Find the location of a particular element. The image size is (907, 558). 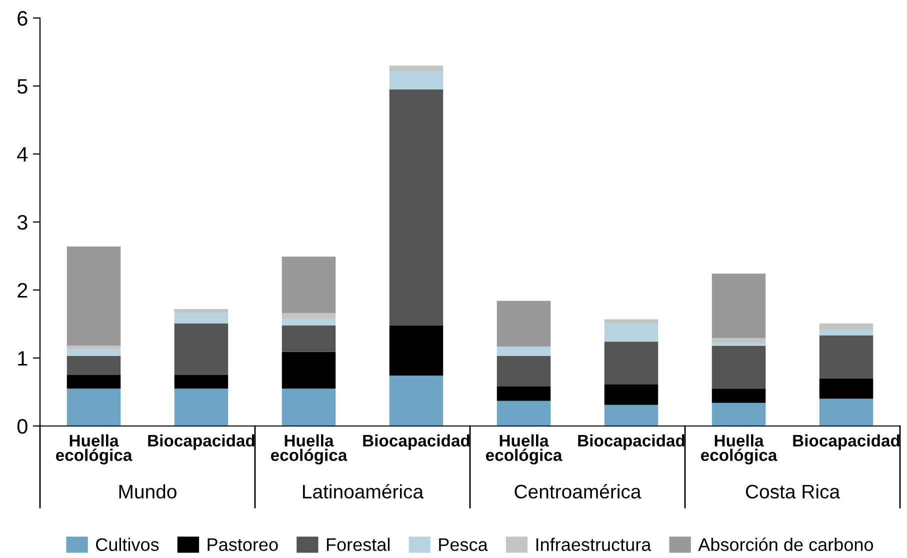

y-tick-label: 4 is located at coordinates (22, 154).